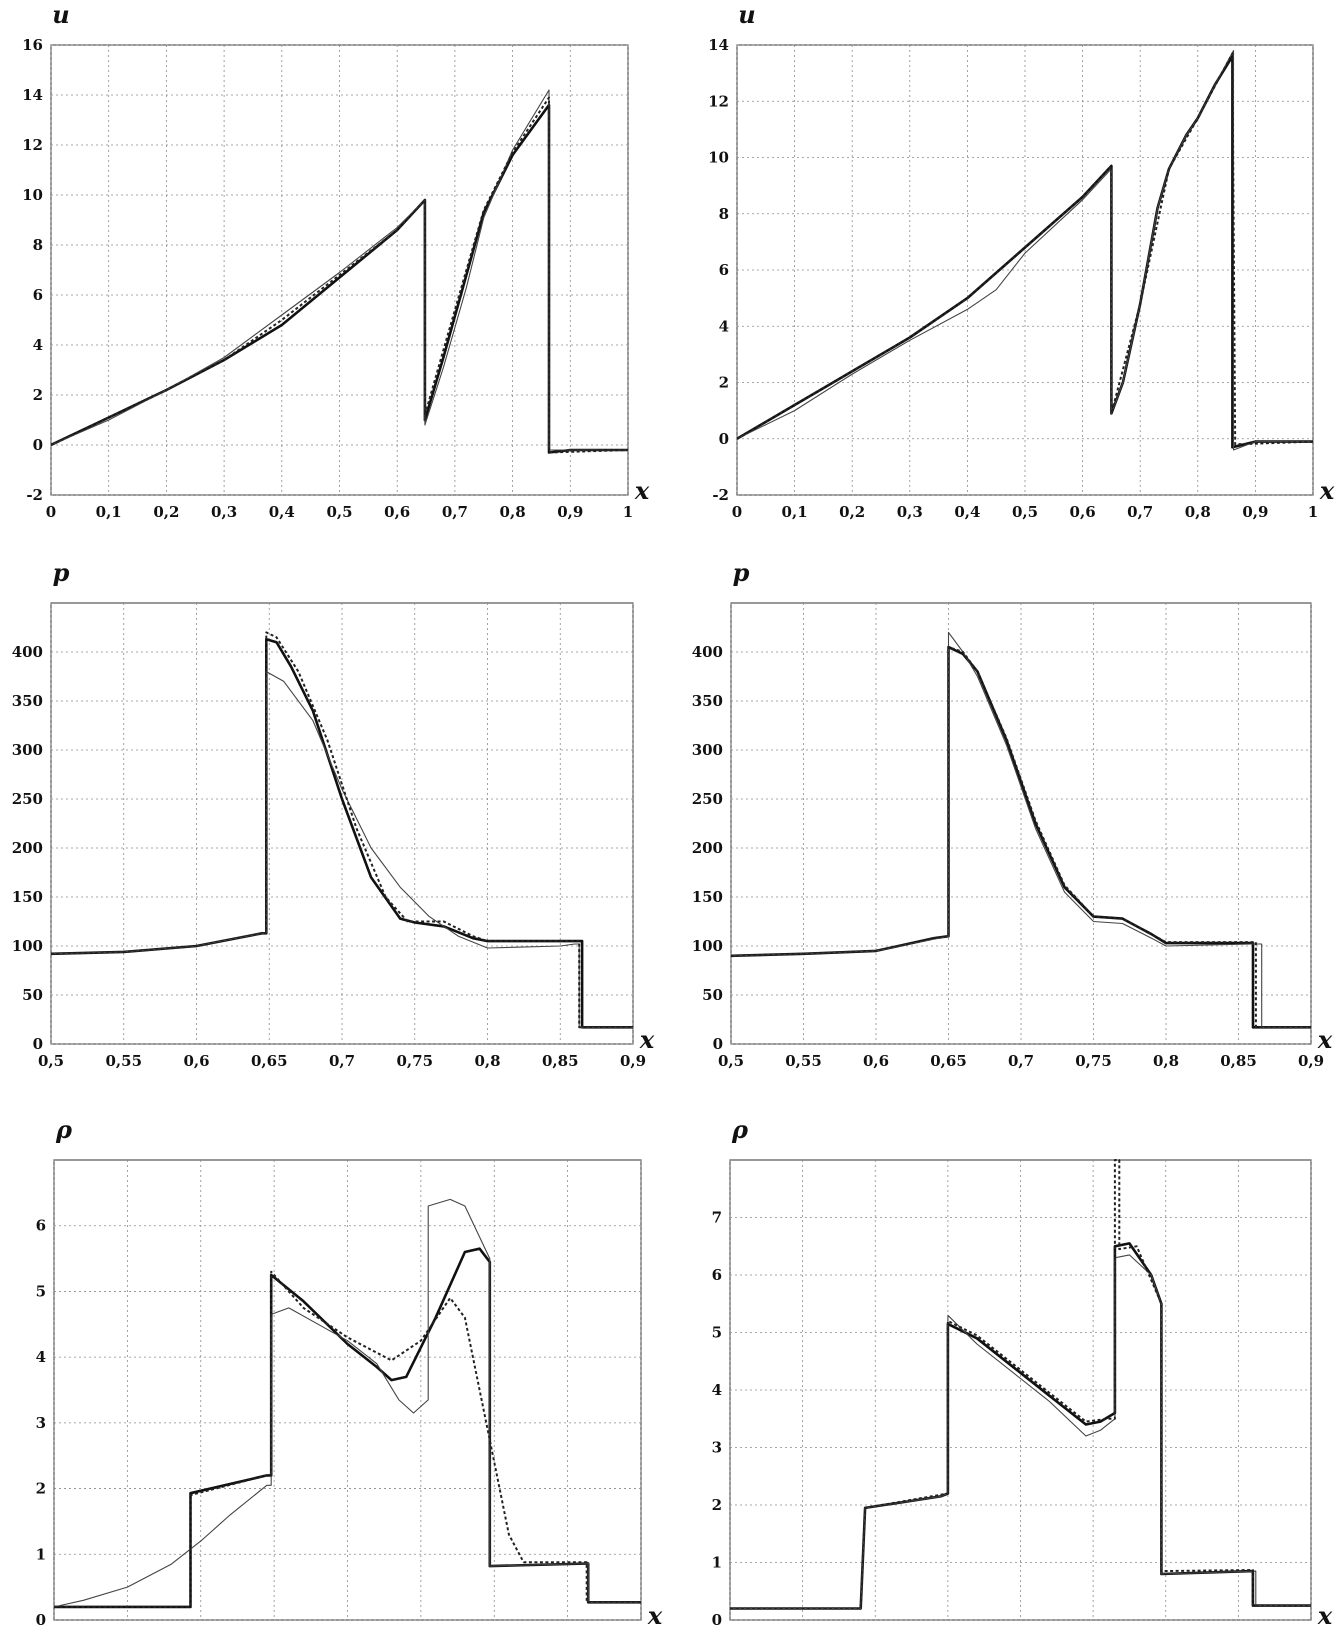  I want to click on y-tick-label: 50, so click(712, 995).